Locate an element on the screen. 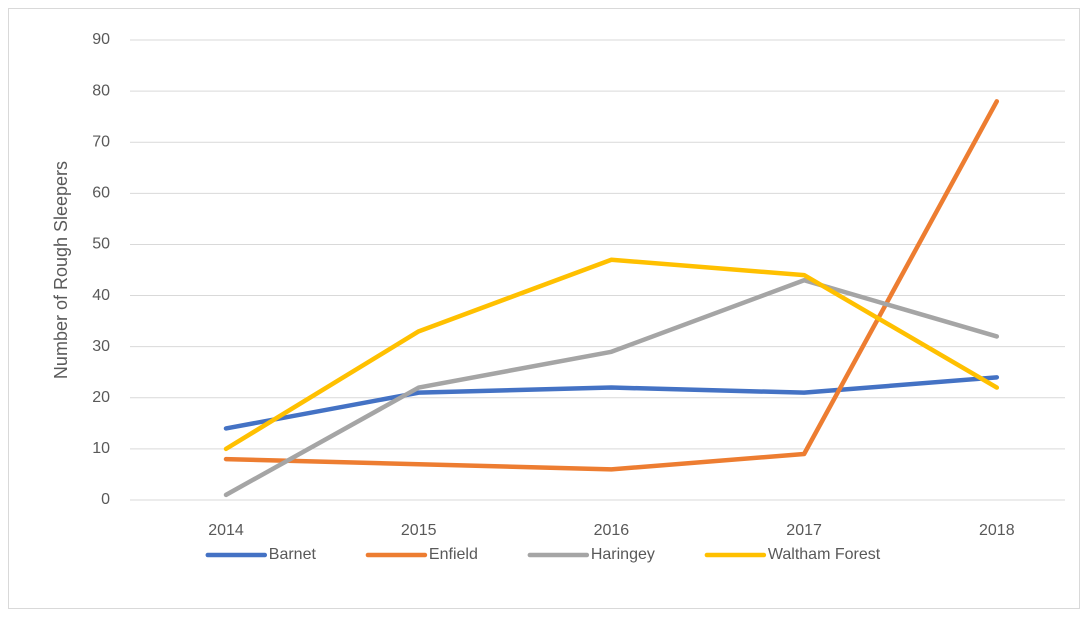 This screenshot has height=617, width=1088. x-tick-label: 2015 is located at coordinates (419, 530).